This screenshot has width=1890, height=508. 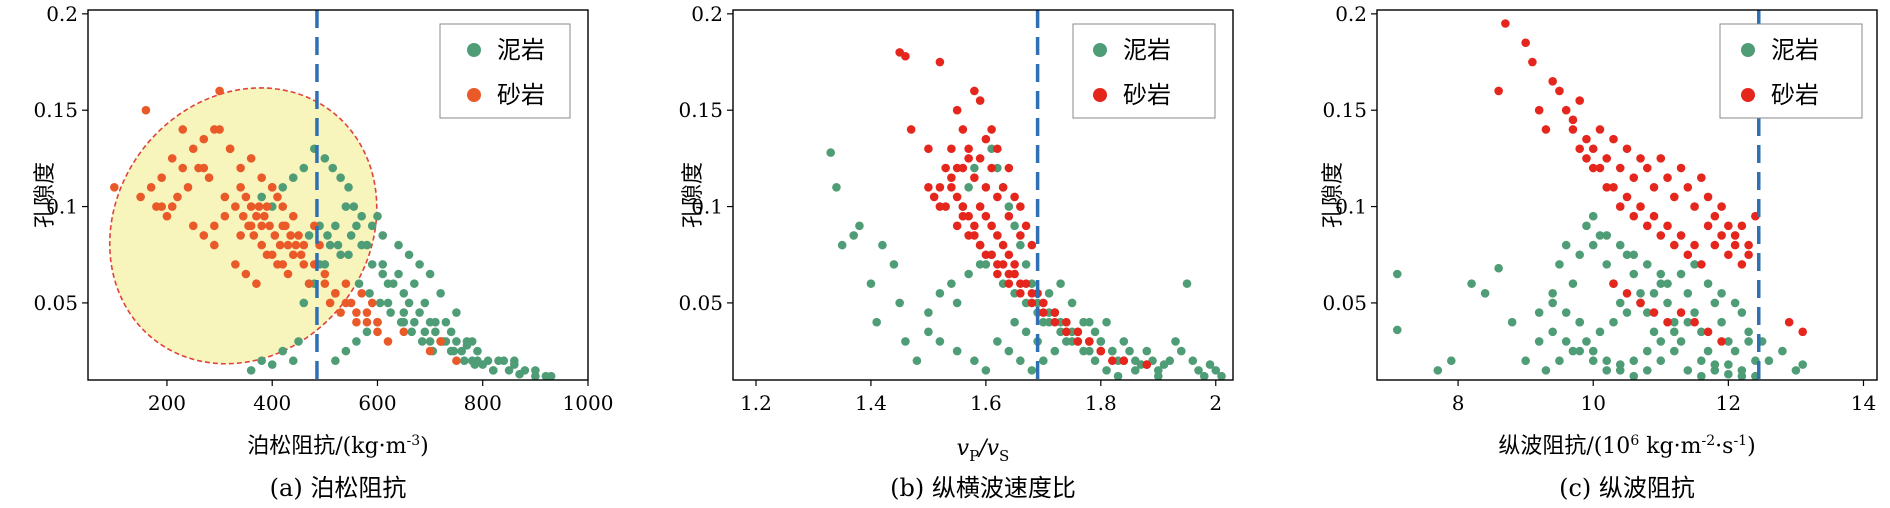 I want to click on legend-marker-sandstone, so click(x=1100, y=95).